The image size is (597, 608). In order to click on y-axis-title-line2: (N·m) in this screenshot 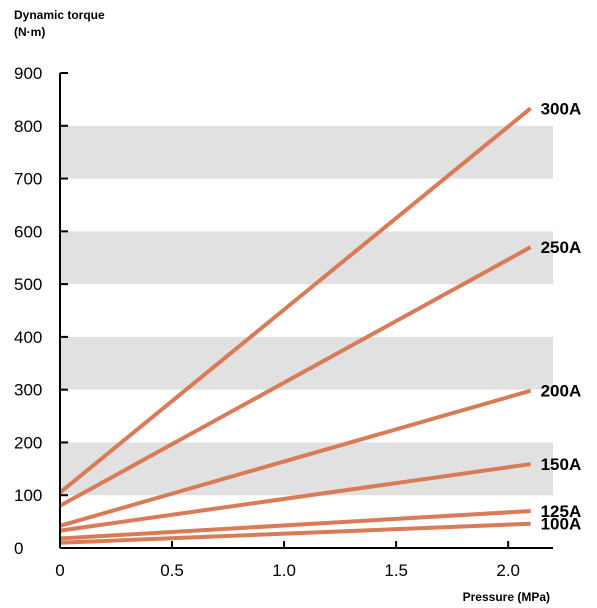, I will do `click(29, 32)`.